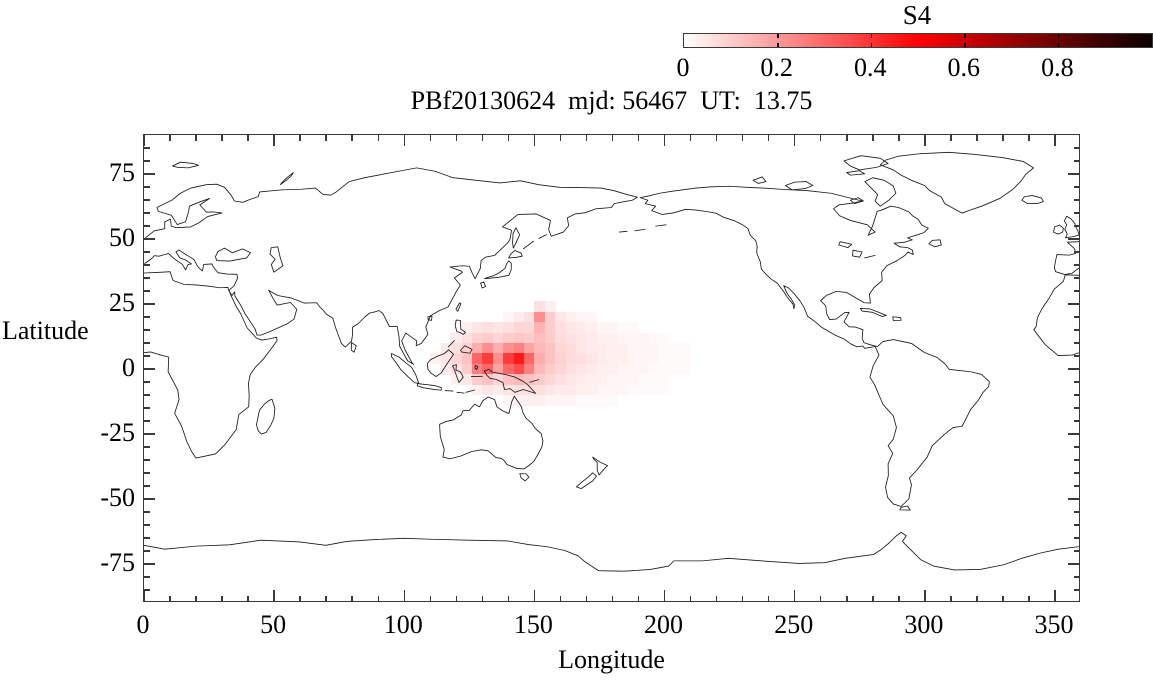  I want to click on coastline-africa-east, so click(210, 365).